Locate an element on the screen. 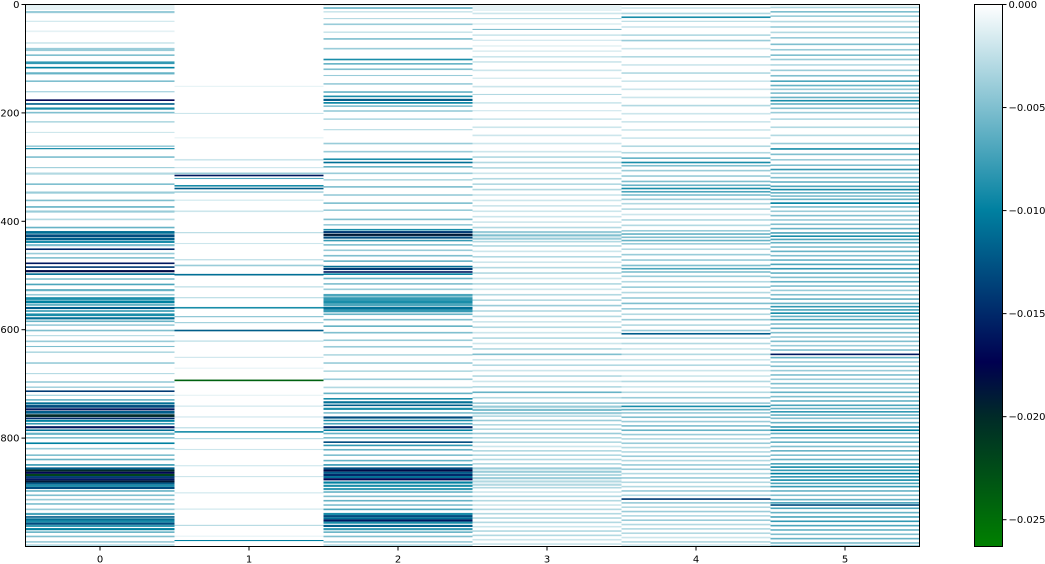 The width and height of the screenshot is (1045, 564). x-tick-label: 2 is located at coordinates (398, 559).